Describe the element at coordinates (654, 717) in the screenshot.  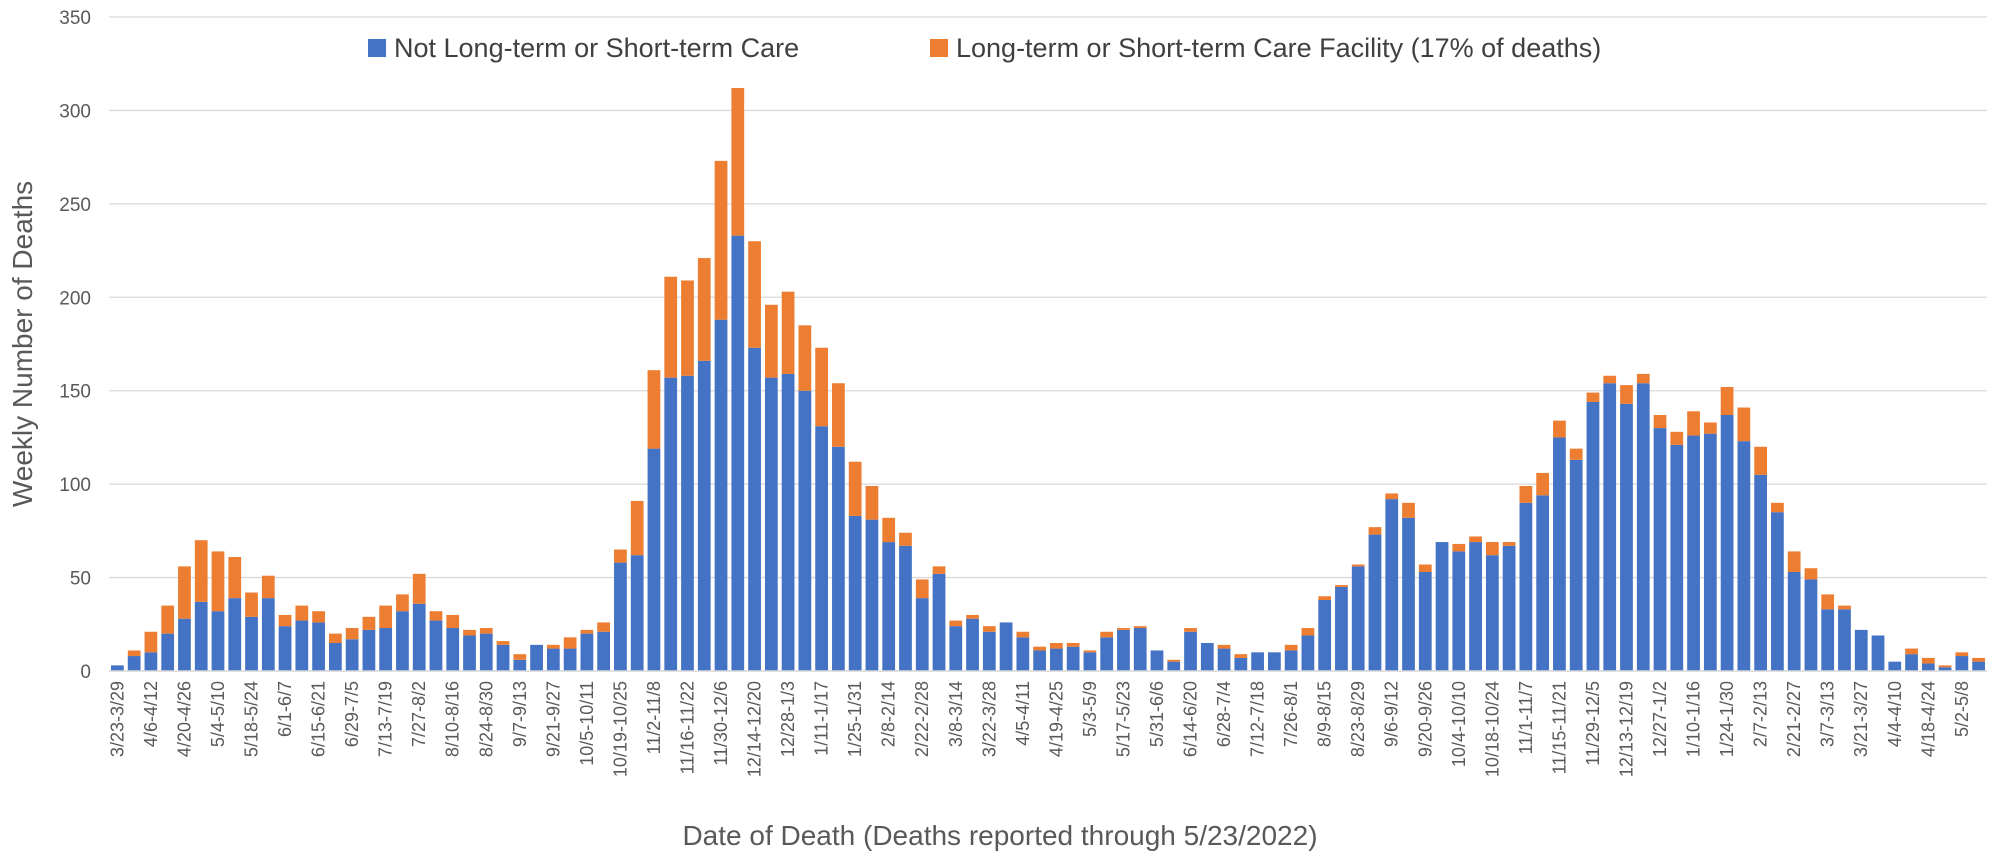
I see `x-tick-label: 11/2-11/8` at that location.